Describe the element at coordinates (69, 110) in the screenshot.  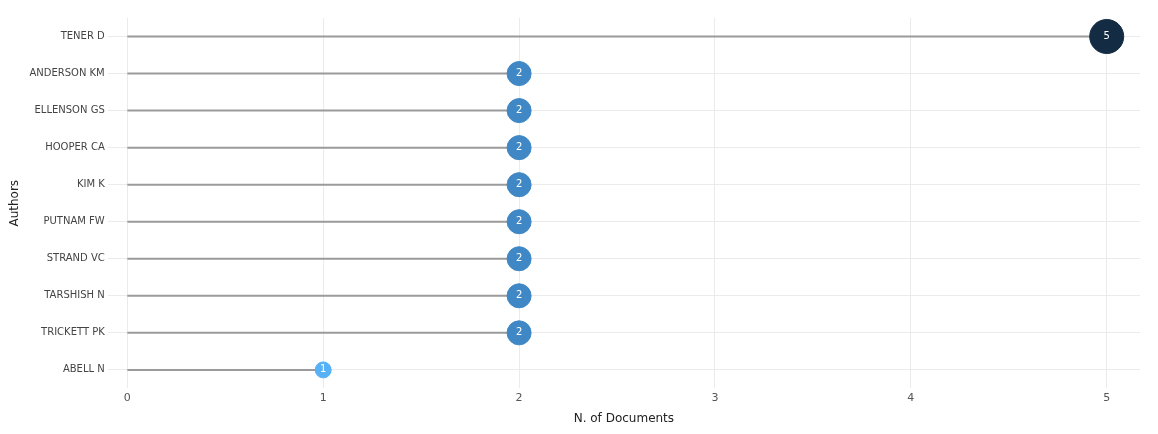
I see `y-tick-label: ELLENSON GS` at that location.